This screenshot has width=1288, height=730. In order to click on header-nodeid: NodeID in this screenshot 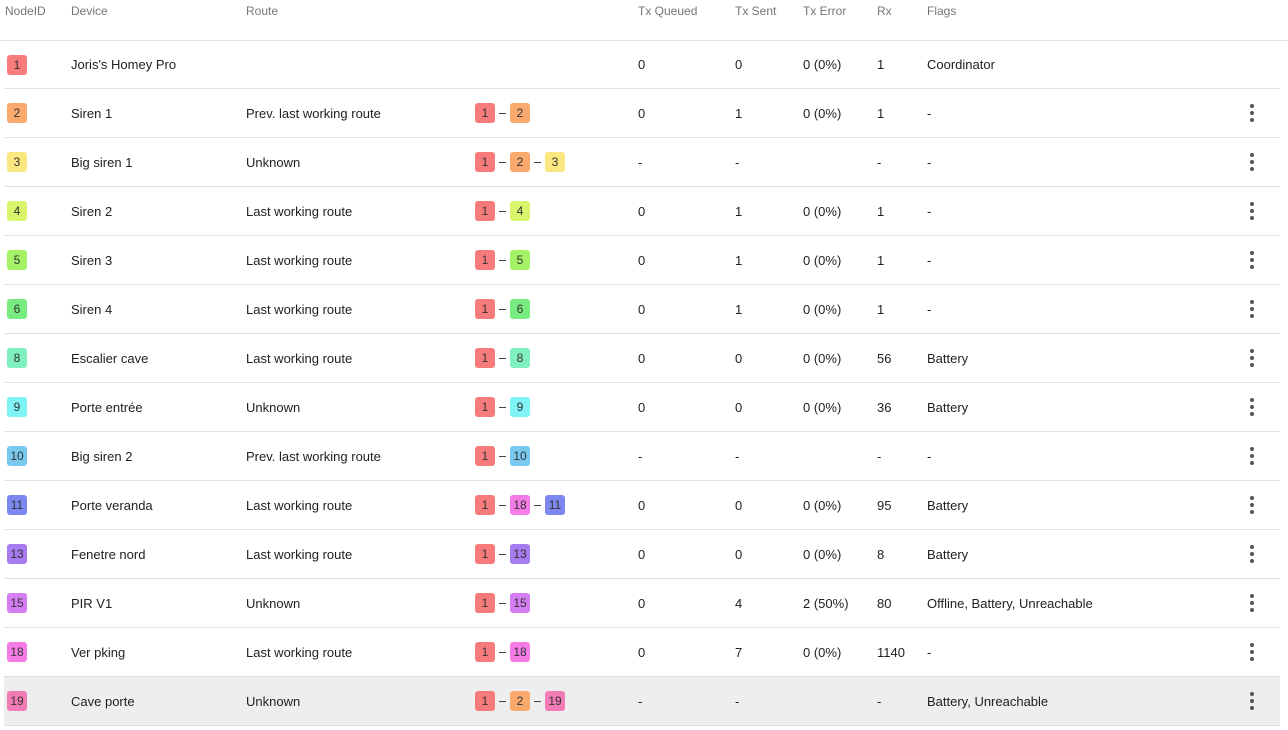, I will do `click(25, 11)`.